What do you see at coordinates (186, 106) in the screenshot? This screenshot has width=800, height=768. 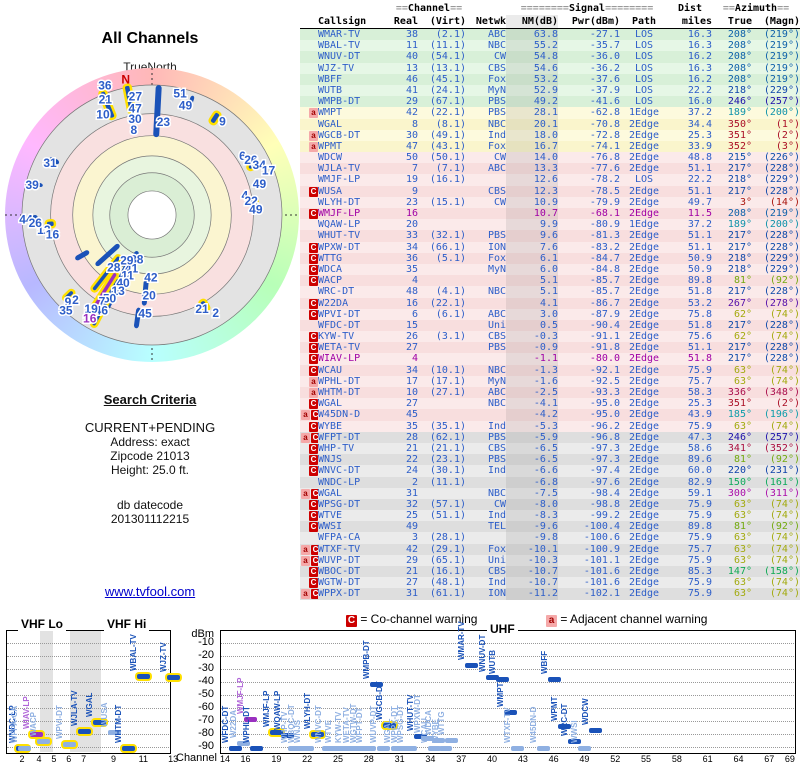 I see `radar-channel-label: 49` at bounding box center [186, 106].